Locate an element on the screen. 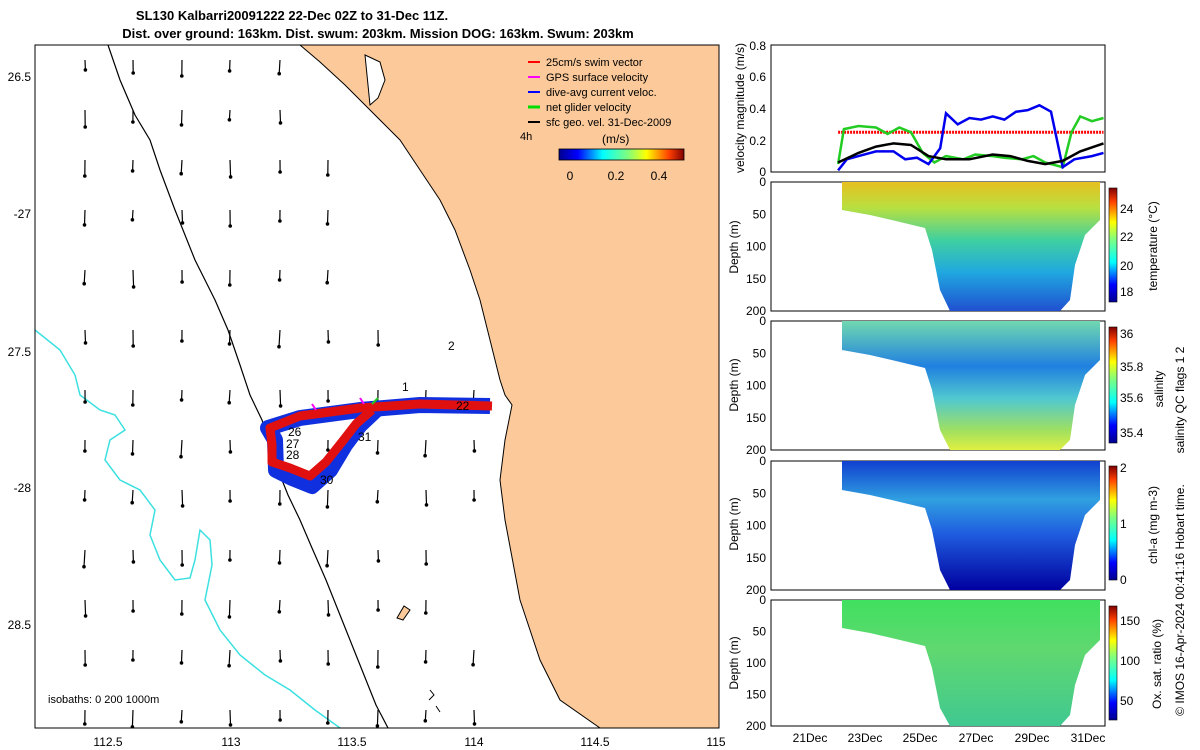  track-swim is located at coordinates (379, 440).